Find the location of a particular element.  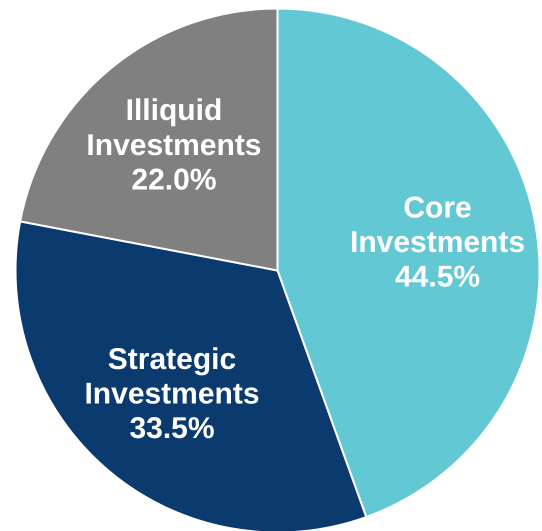

slice-label: Core Investments is located at coordinates (438, 225).